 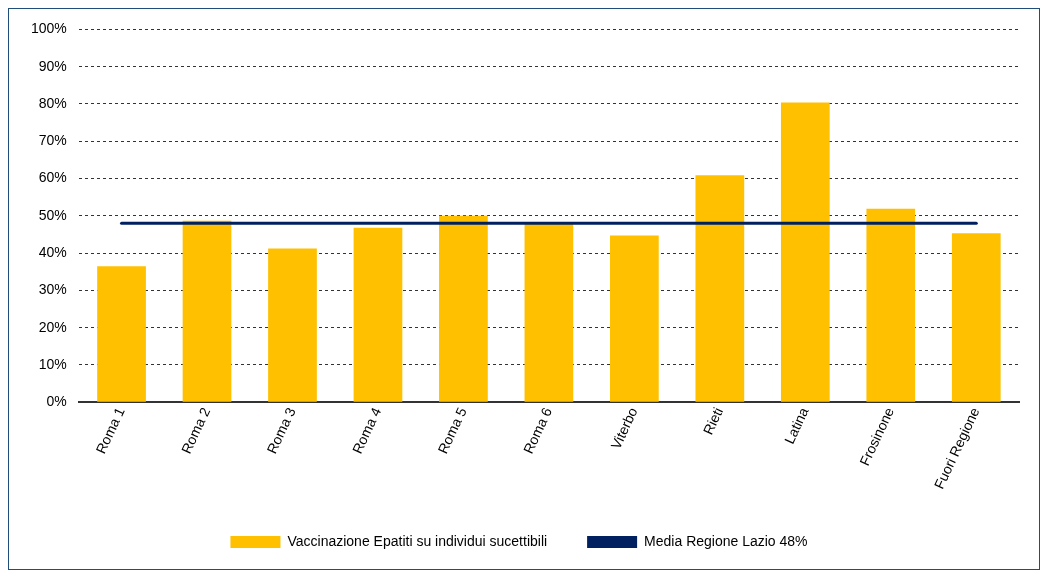 What do you see at coordinates (726, 540) in the screenshot?
I see `legend-label: Media Regione Lazio 48%` at bounding box center [726, 540].